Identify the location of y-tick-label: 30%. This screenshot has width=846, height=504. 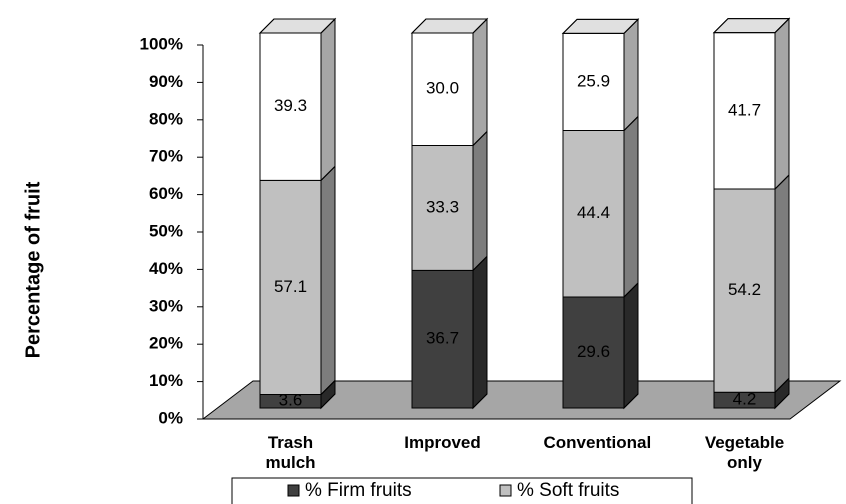
(166, 305).